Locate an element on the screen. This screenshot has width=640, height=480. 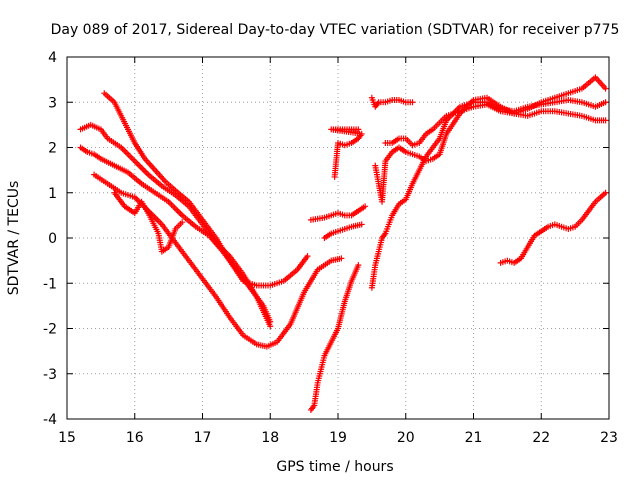
x-tick-label: 22 is located at coordinates (541, 438).